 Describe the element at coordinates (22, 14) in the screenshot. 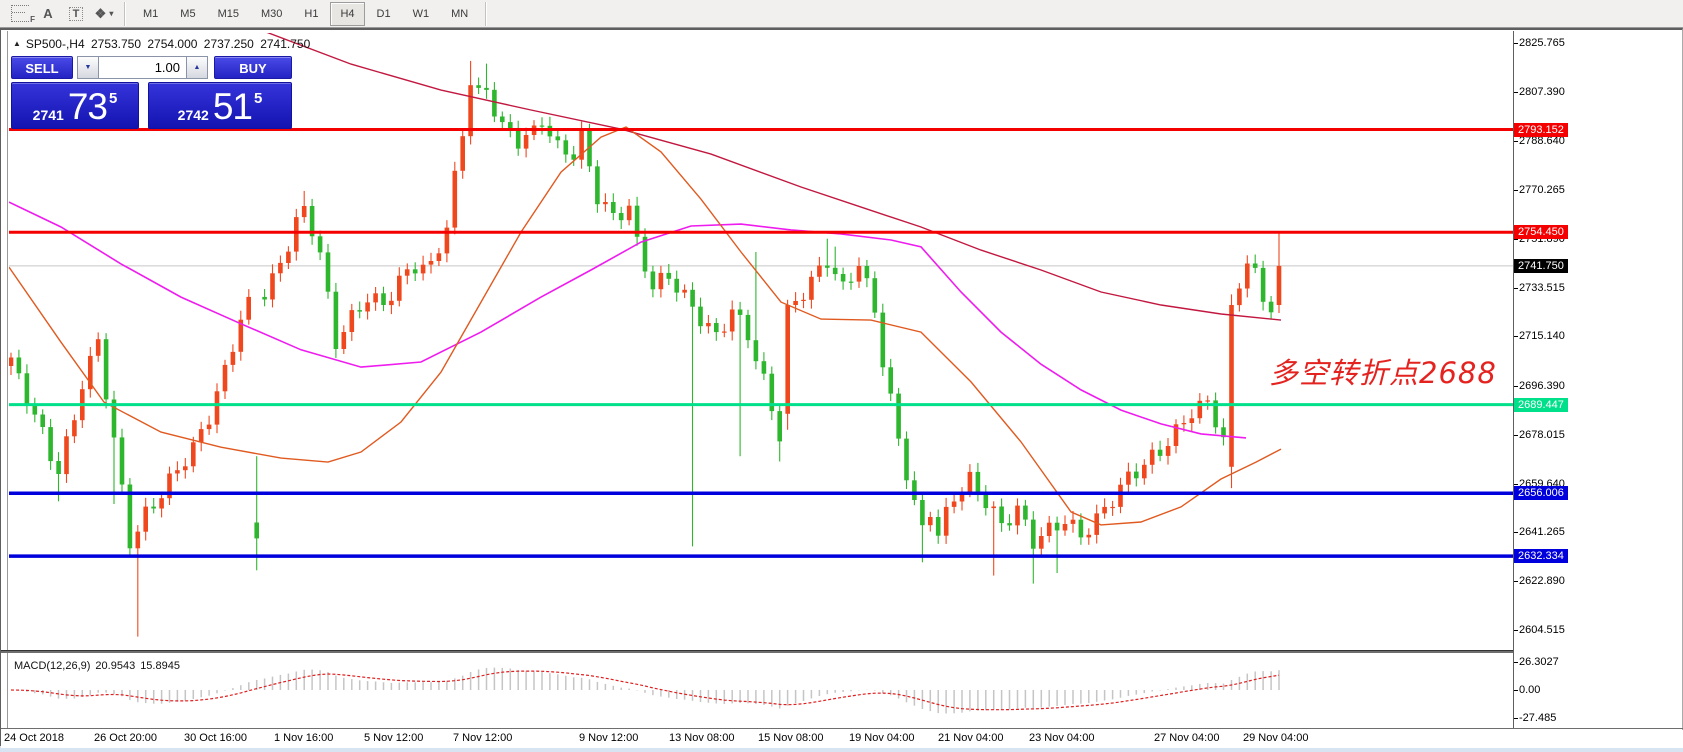

I see `fibonacci-tool-icon: F` at that location.